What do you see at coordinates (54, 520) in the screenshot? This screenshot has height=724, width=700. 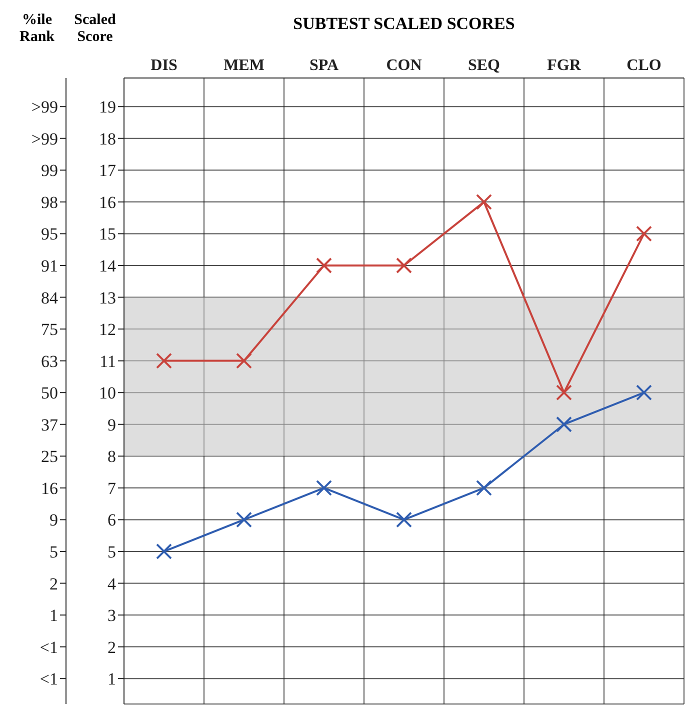 I see `text: 9` at bounding box center [54, 520].